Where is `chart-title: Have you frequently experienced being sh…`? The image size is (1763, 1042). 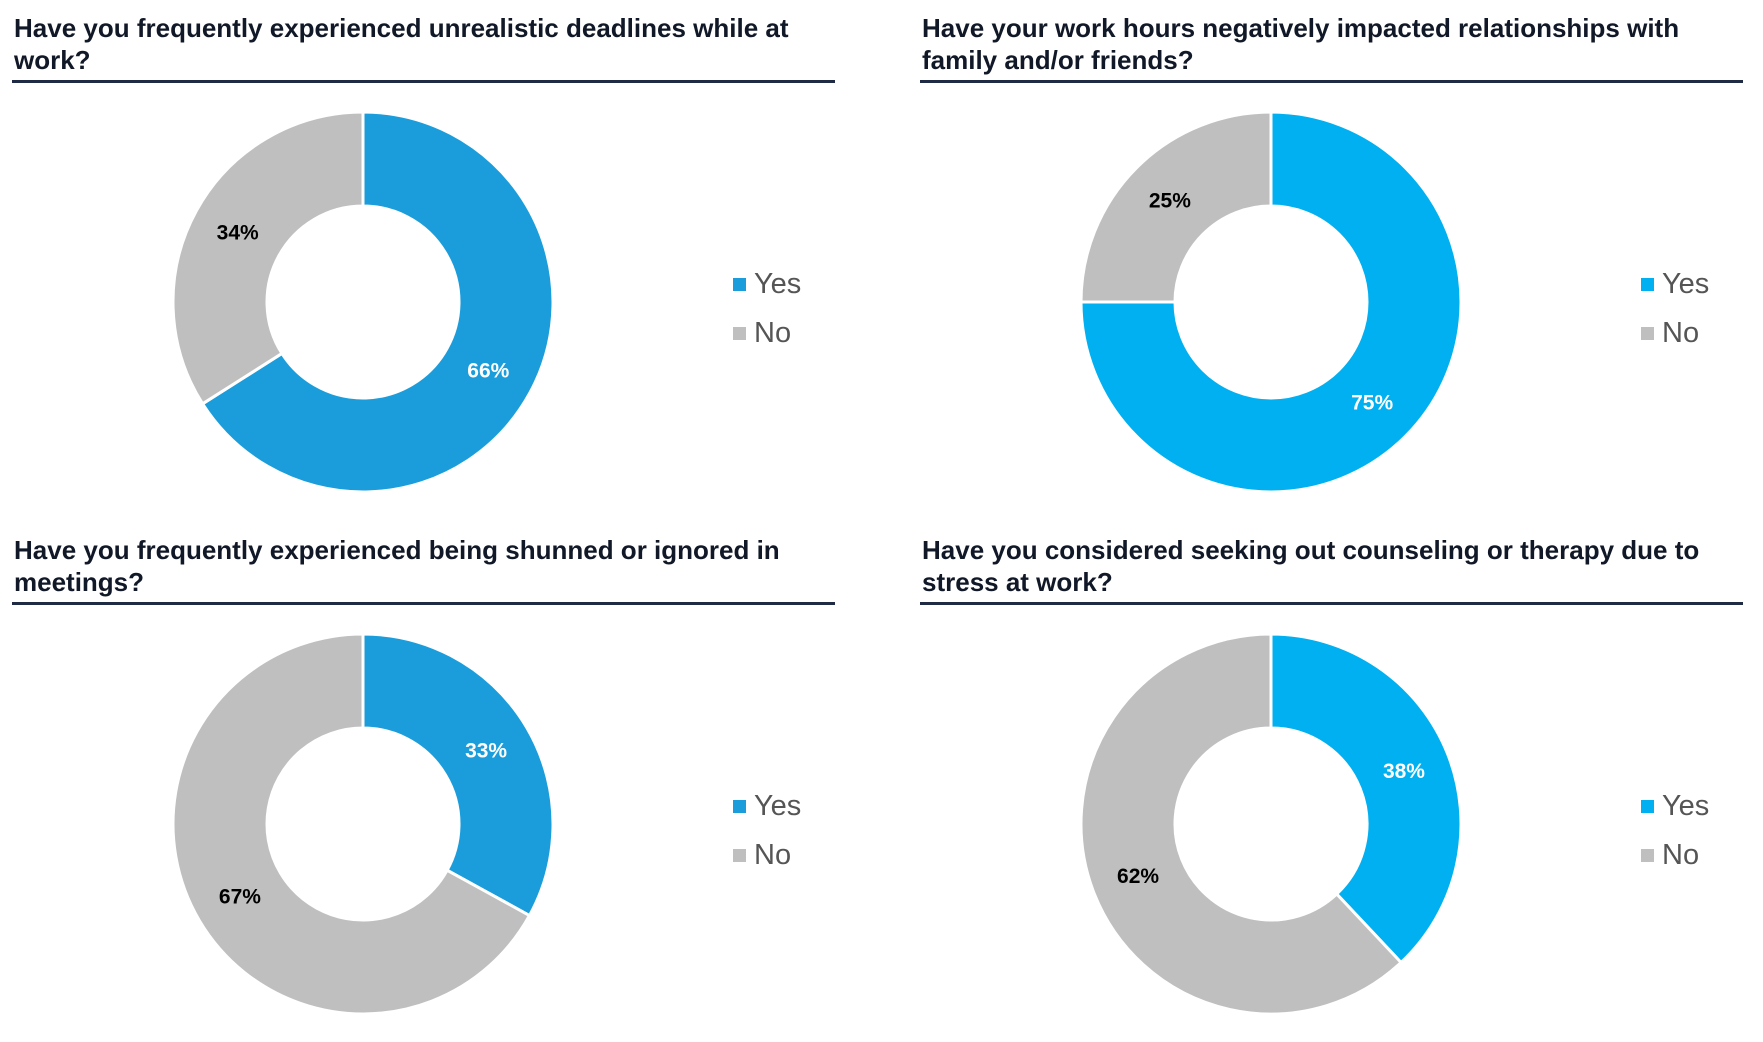
chart-title: Have you frequently experienced being sh… is located at coordinates (397, 566).